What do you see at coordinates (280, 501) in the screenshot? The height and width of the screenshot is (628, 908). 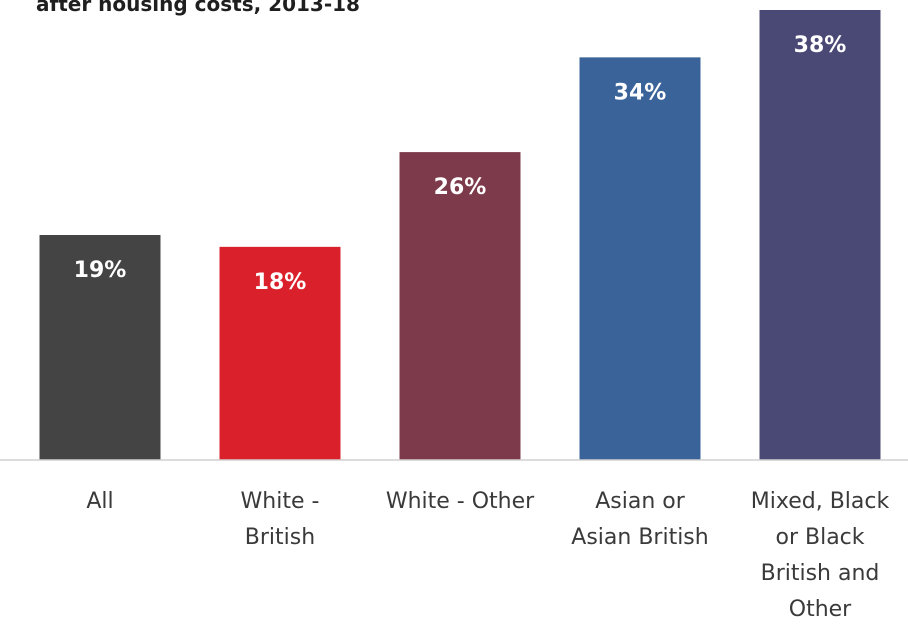 I see `category-label-1-line-0: White -` at bounding box center [280, 501].